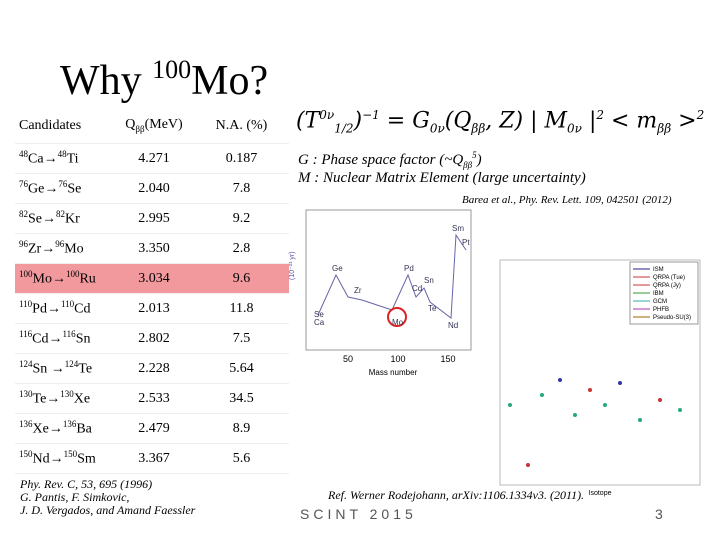  Describe the element at coordinates (417, 288) in the screenshot. I see `element-label: Cd` at that location.